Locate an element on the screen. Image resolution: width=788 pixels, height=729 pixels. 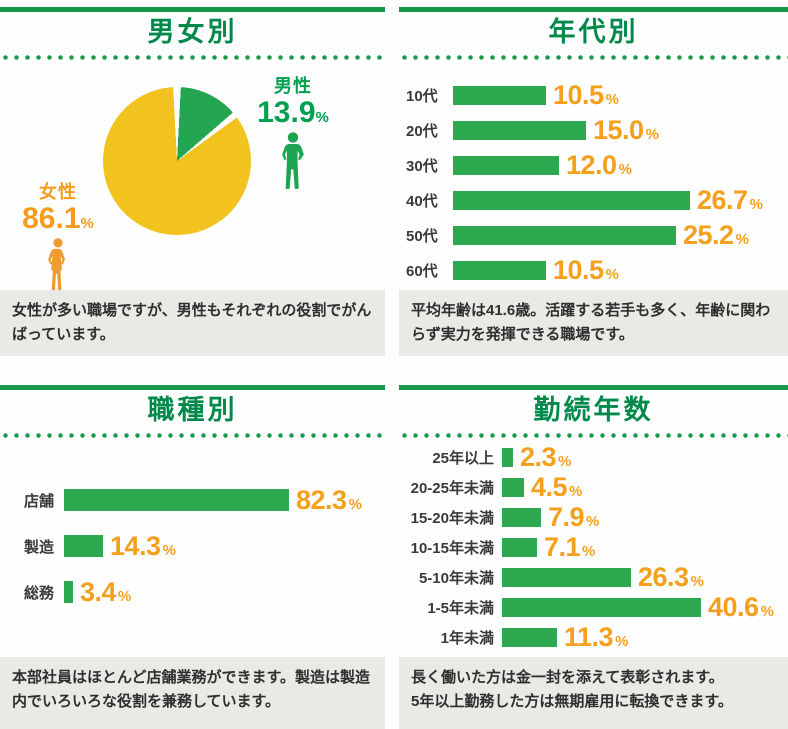
bar-value: 15.0% is located at coordinates (626, 130).